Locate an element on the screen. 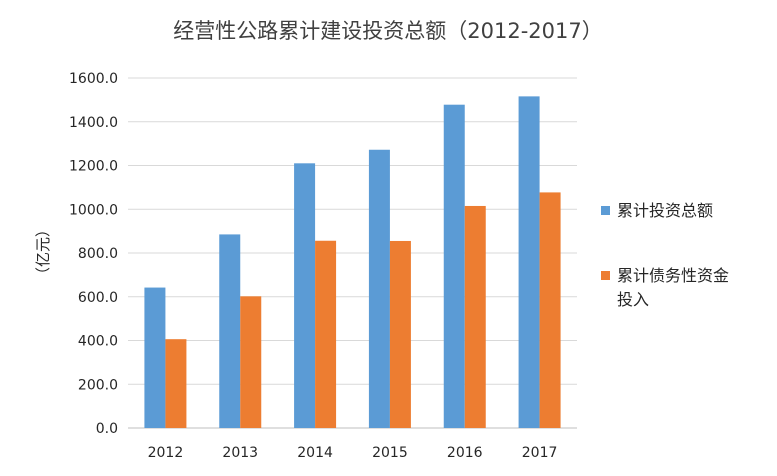 This screenshot has width=777, height=476. legend-label: 累计投资总额 is located at coordinates (665, 210).